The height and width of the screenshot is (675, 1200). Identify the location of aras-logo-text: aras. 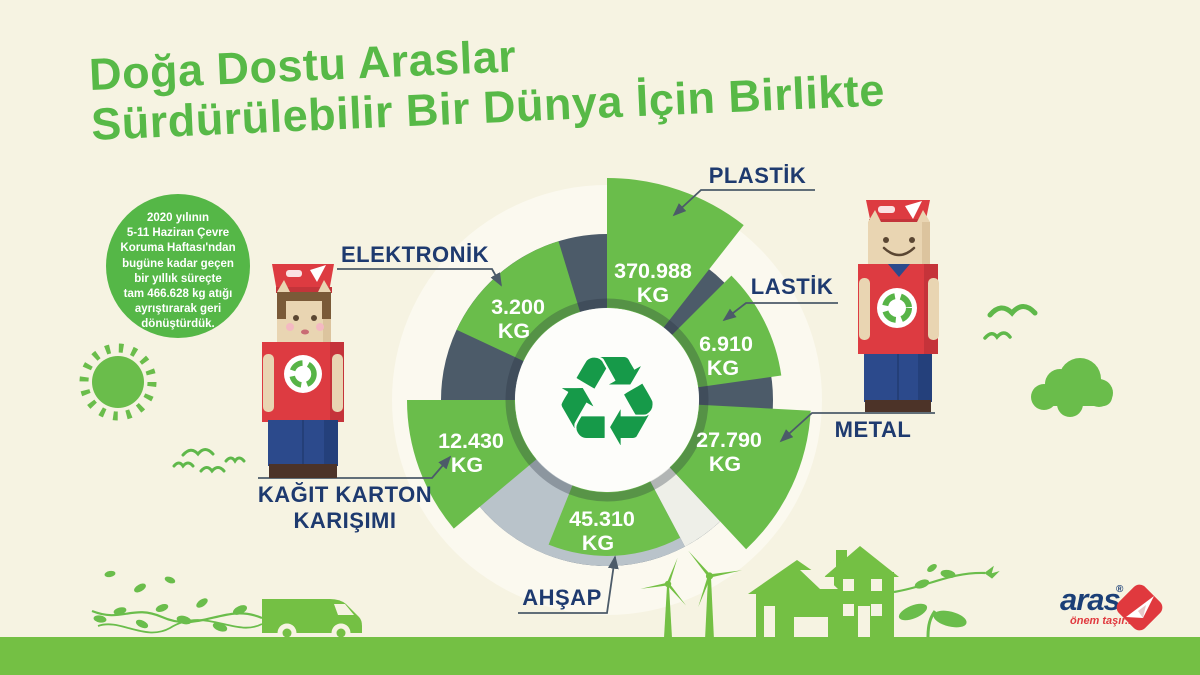
(1090, 599).